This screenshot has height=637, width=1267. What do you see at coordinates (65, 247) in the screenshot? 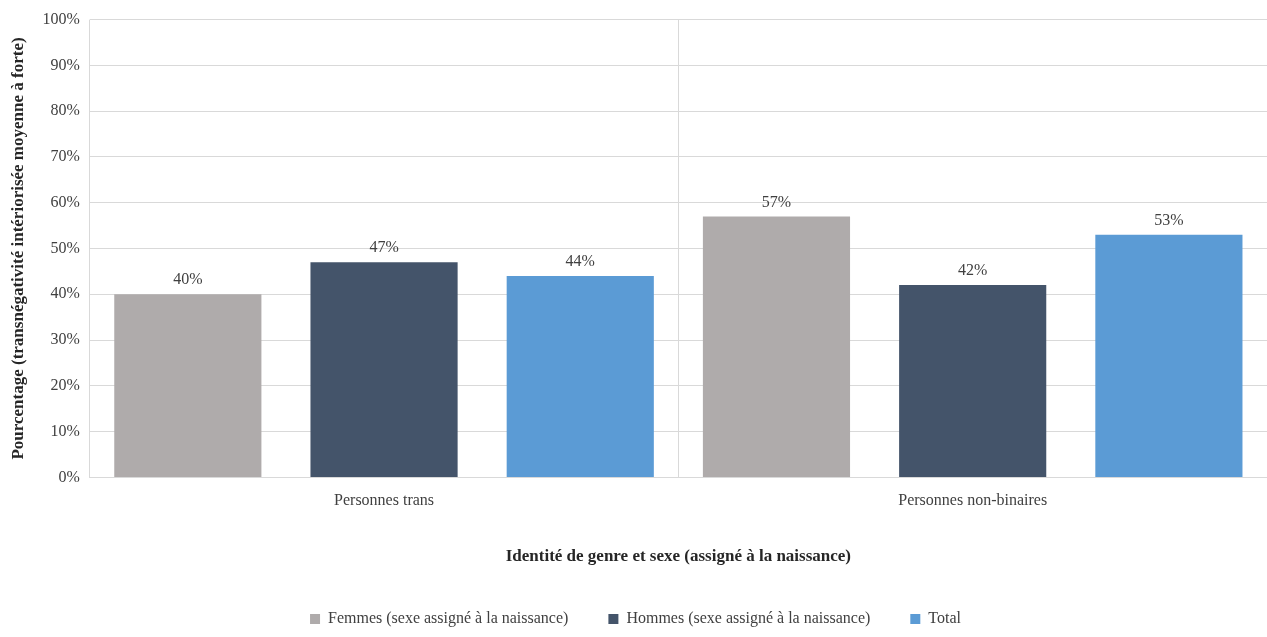
I see `y-tick-label: 50%` at bounding box center [65, 247].